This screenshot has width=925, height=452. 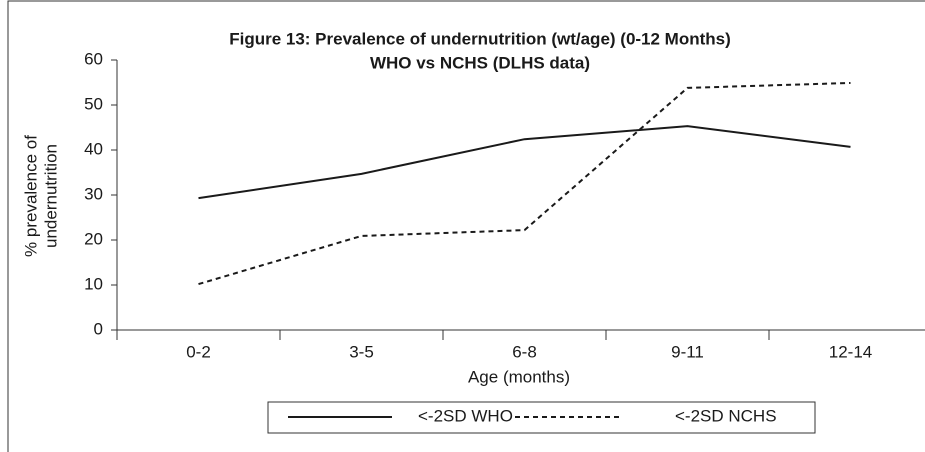 I want to click on y-tick-label: 60, so click(x=93, y=58).